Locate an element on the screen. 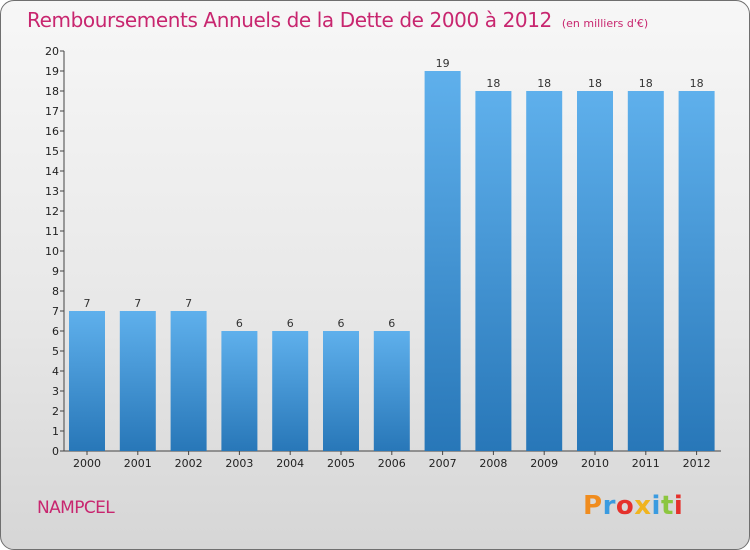 The width and height of the screenshot is (750, 550). bar-2002 is located at coordinates (188, 381).